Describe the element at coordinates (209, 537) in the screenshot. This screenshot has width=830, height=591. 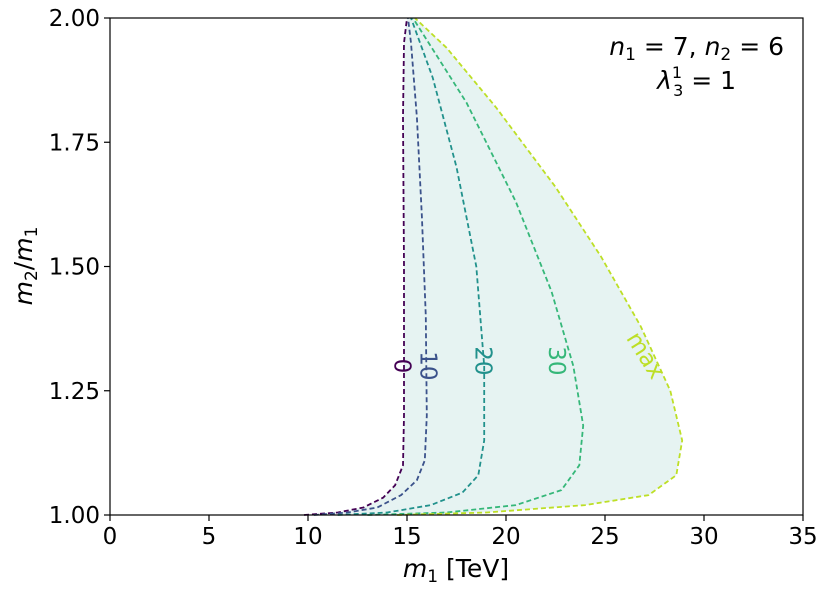
I see `x-tick-label: 5` at that location.